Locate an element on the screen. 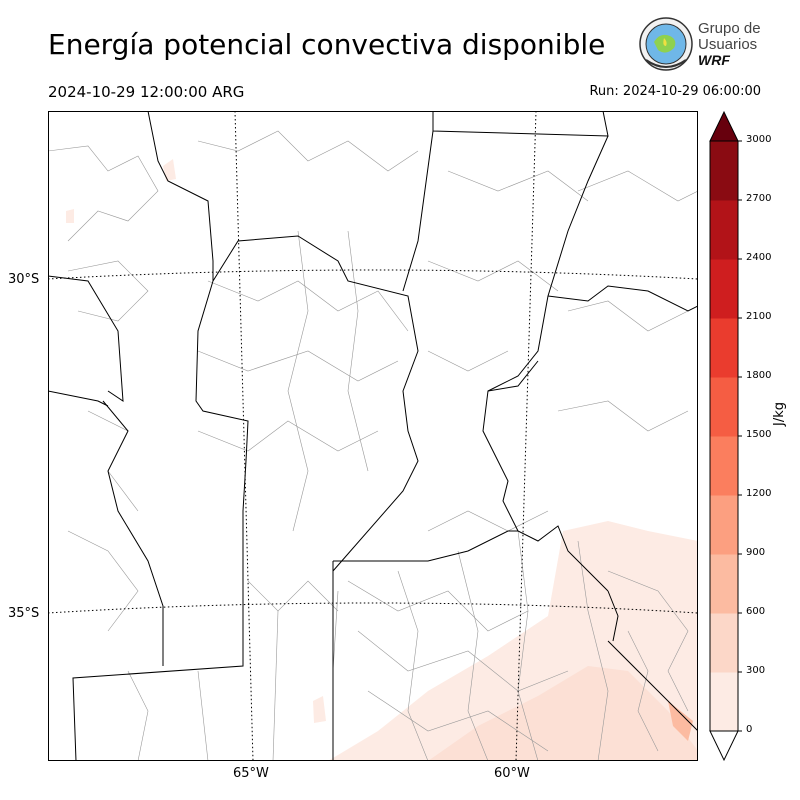 The image size is (800, 800). colorbar-tick-label: 2700 is located at coordinates (759, 198).